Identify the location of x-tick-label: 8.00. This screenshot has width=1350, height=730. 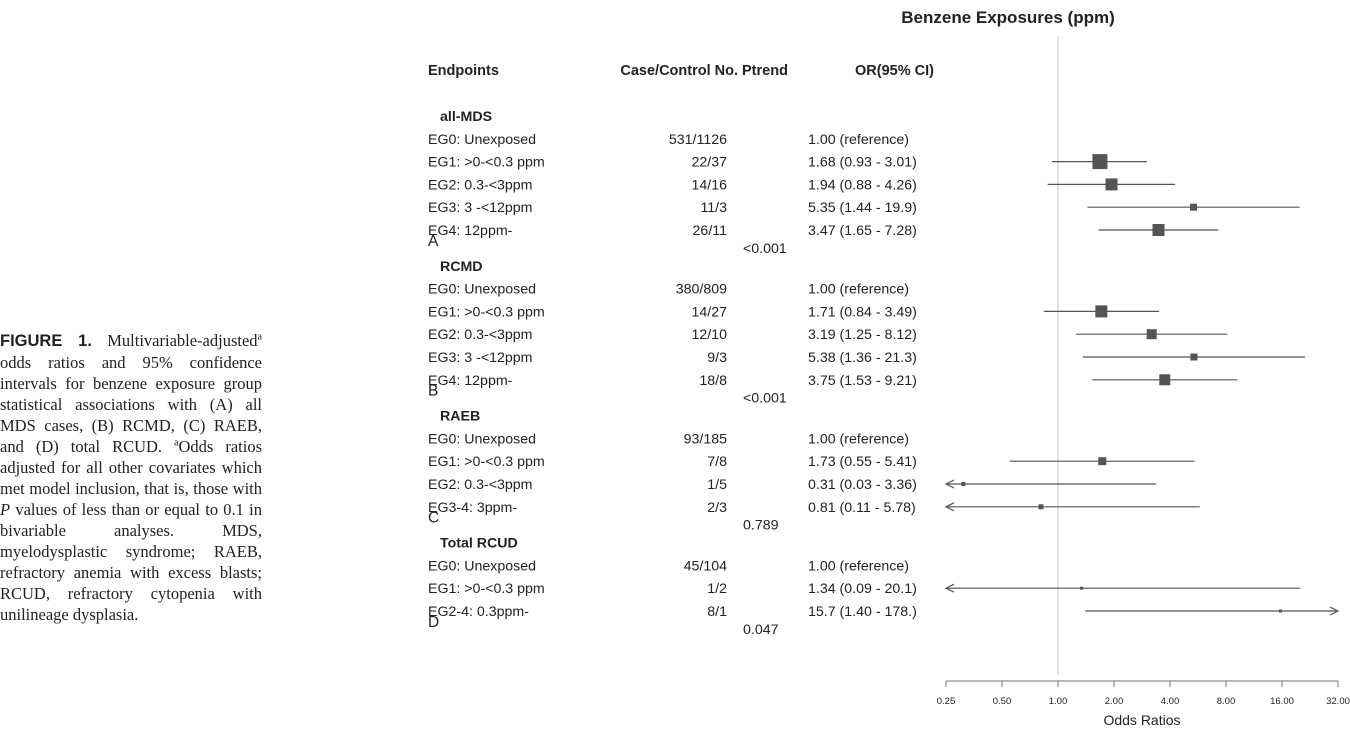
(1226, 701).